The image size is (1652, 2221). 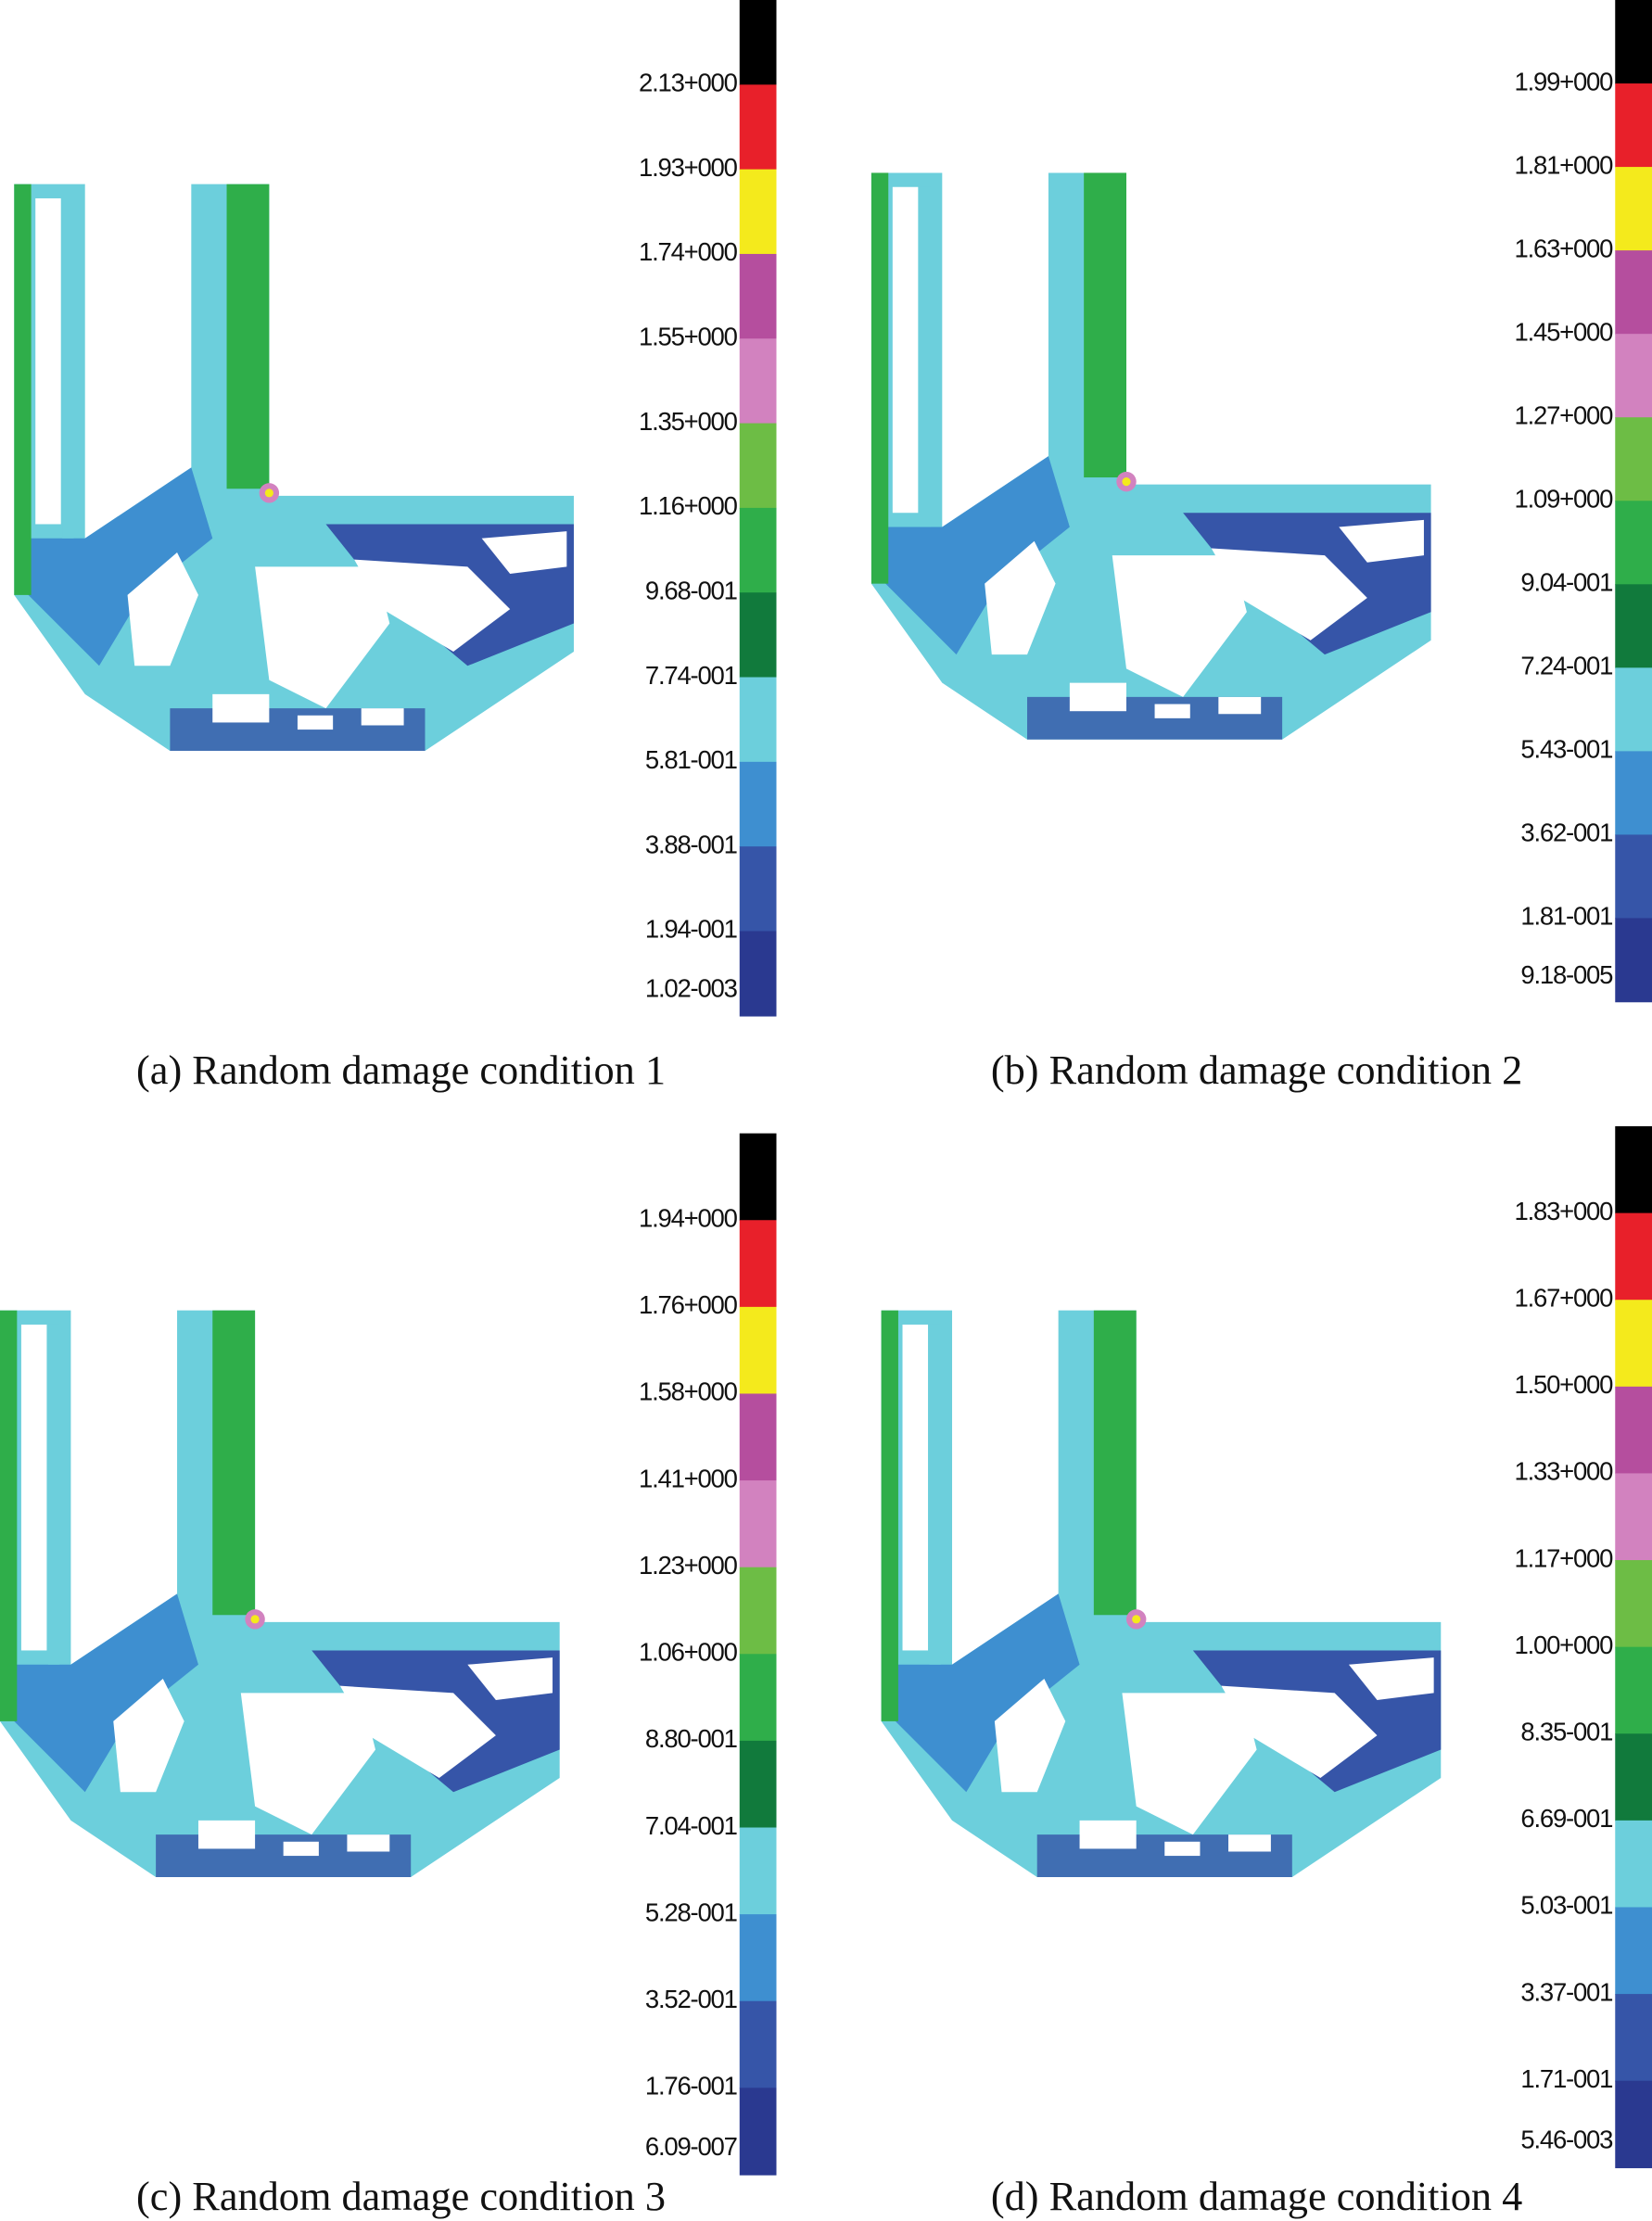 I want to click on colorbar-label: 9.04-001, so click(x=1566, y=582).